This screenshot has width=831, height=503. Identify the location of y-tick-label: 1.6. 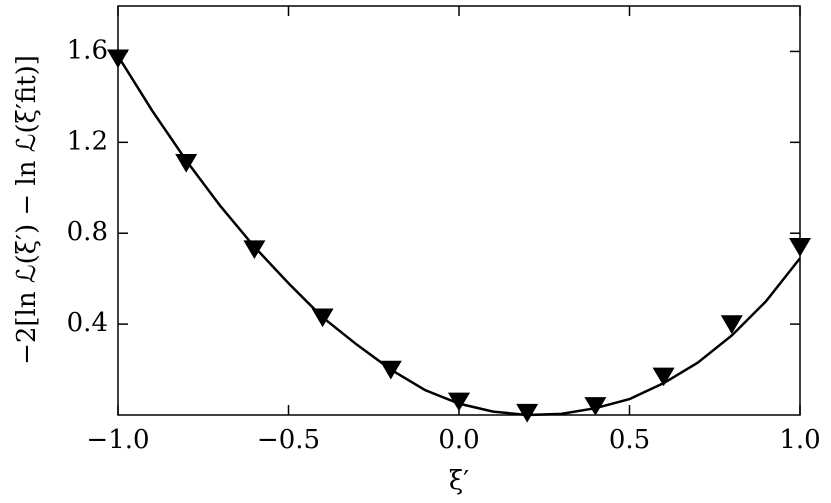
(87, 50).